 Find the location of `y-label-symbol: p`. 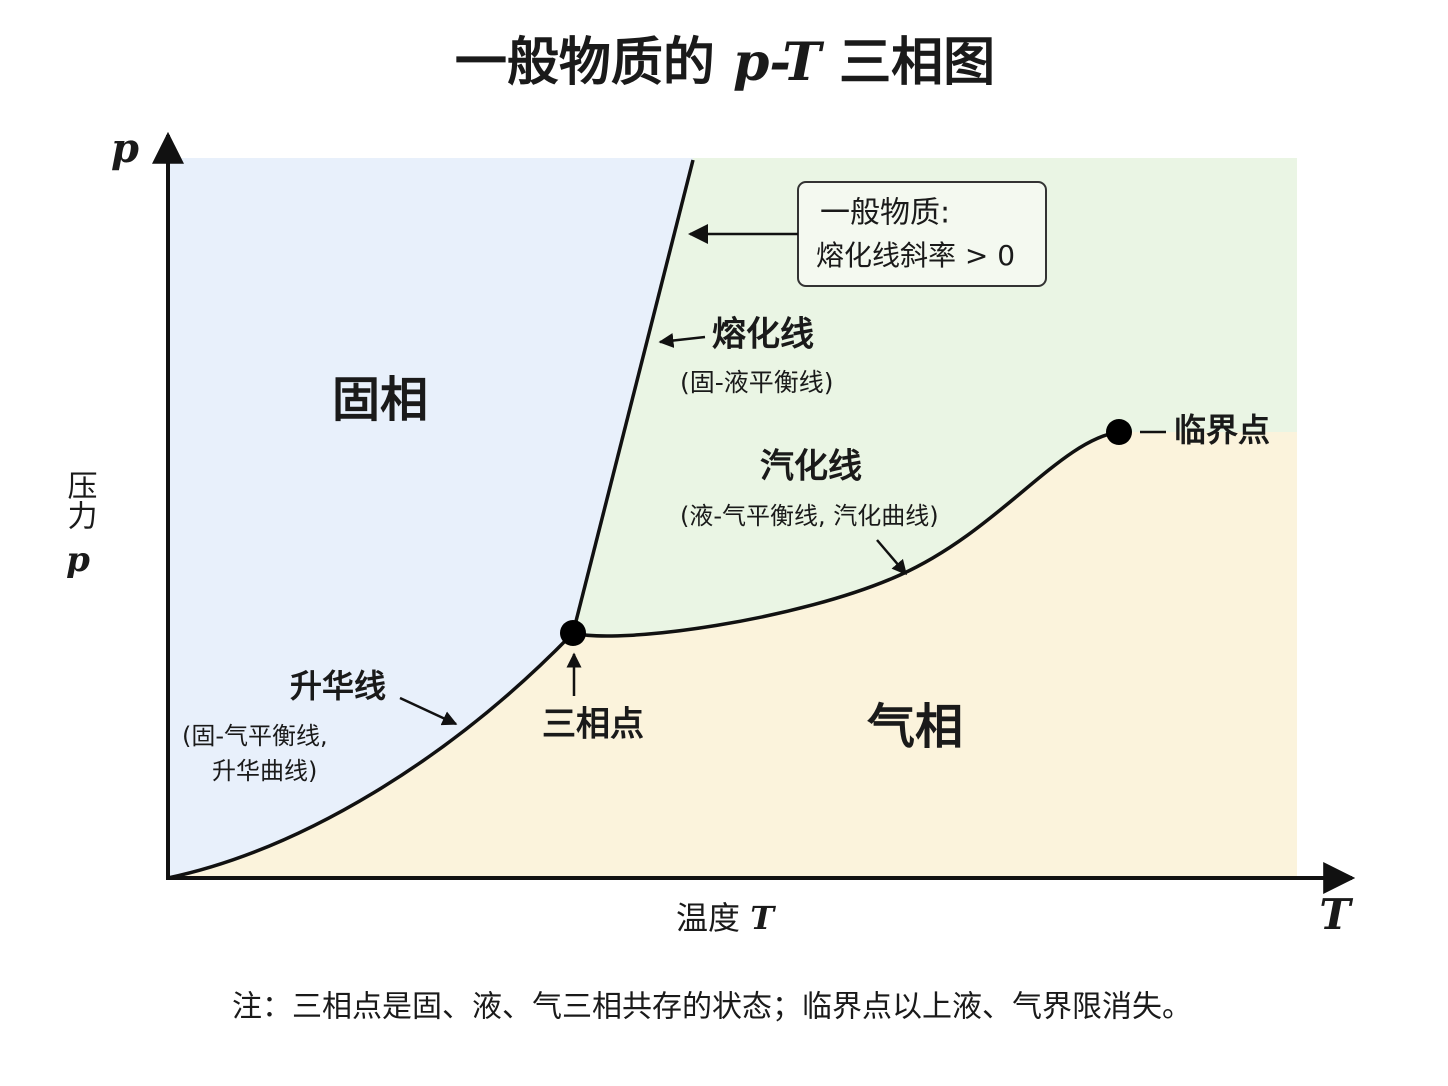

y-label-symbol: p is located at coordinates (78, 560).